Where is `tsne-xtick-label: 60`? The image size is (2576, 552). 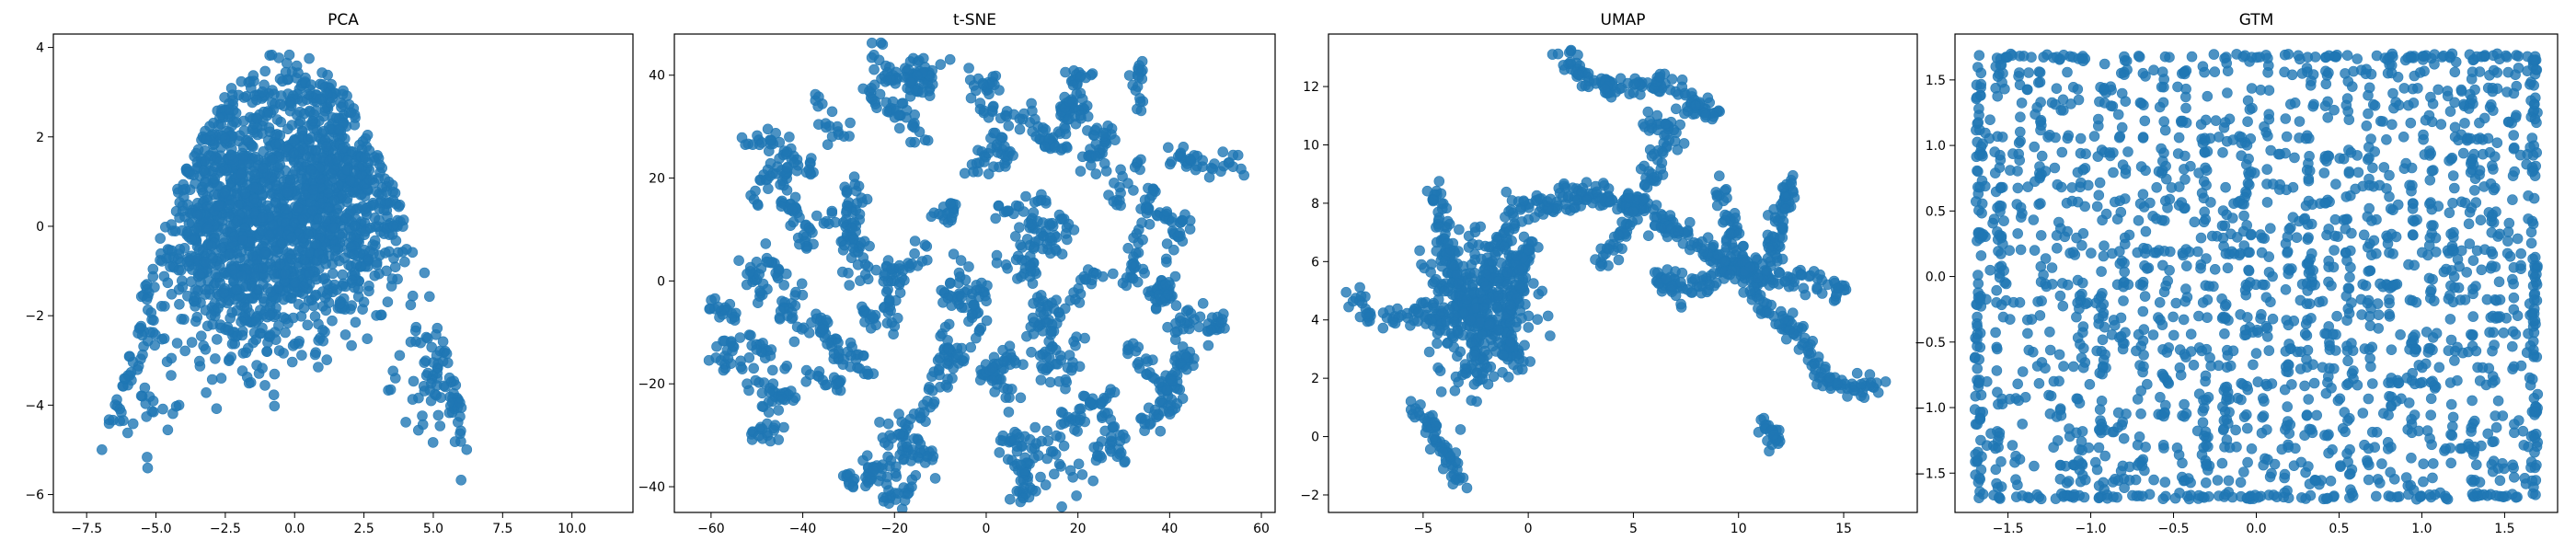 tsne-xtick-label: 60 is located at coordinates (1261, 529).